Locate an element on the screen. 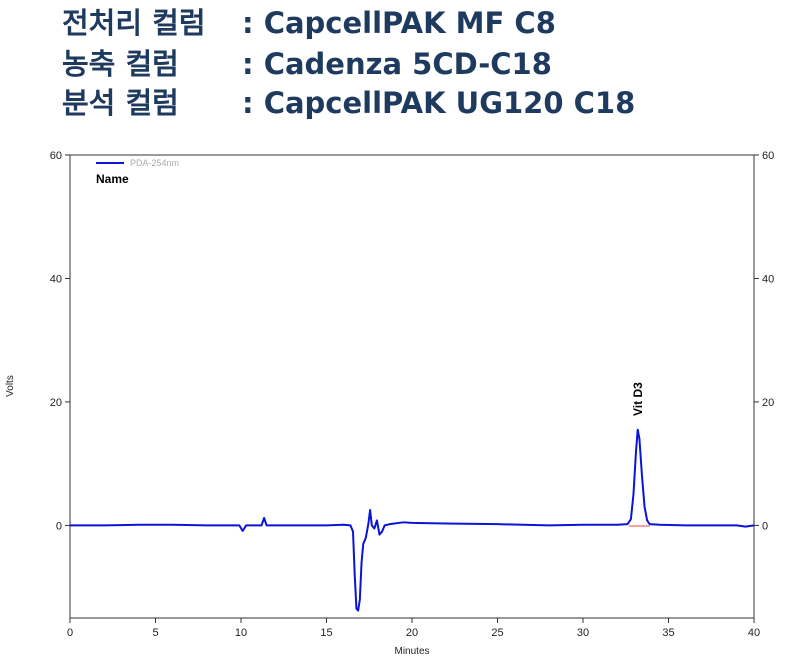  y-axis-label: Volts is located at coordinates (10, 386).